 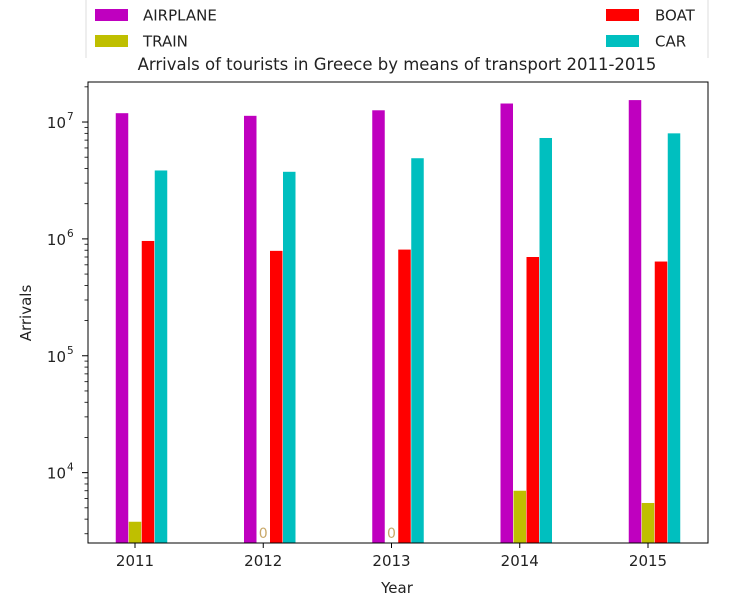 I want to click on y-tick-exponent: 4, so click(x=70, y=468).